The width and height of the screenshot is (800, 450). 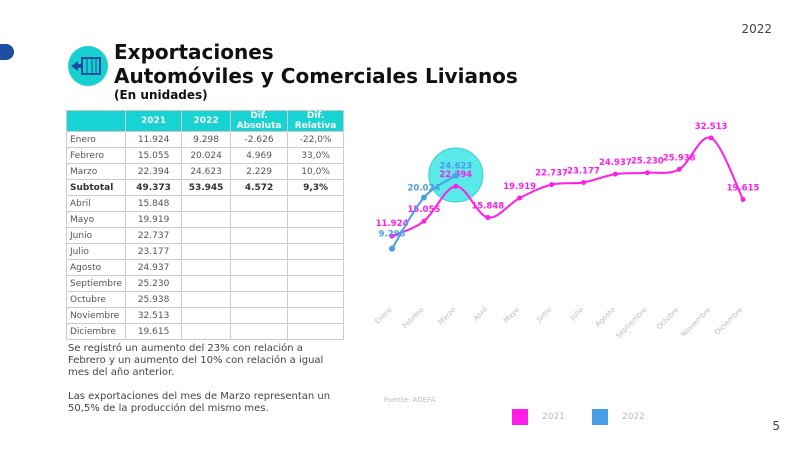 I want to click on x-tick-label: Junio, so click(x=543, y=315).